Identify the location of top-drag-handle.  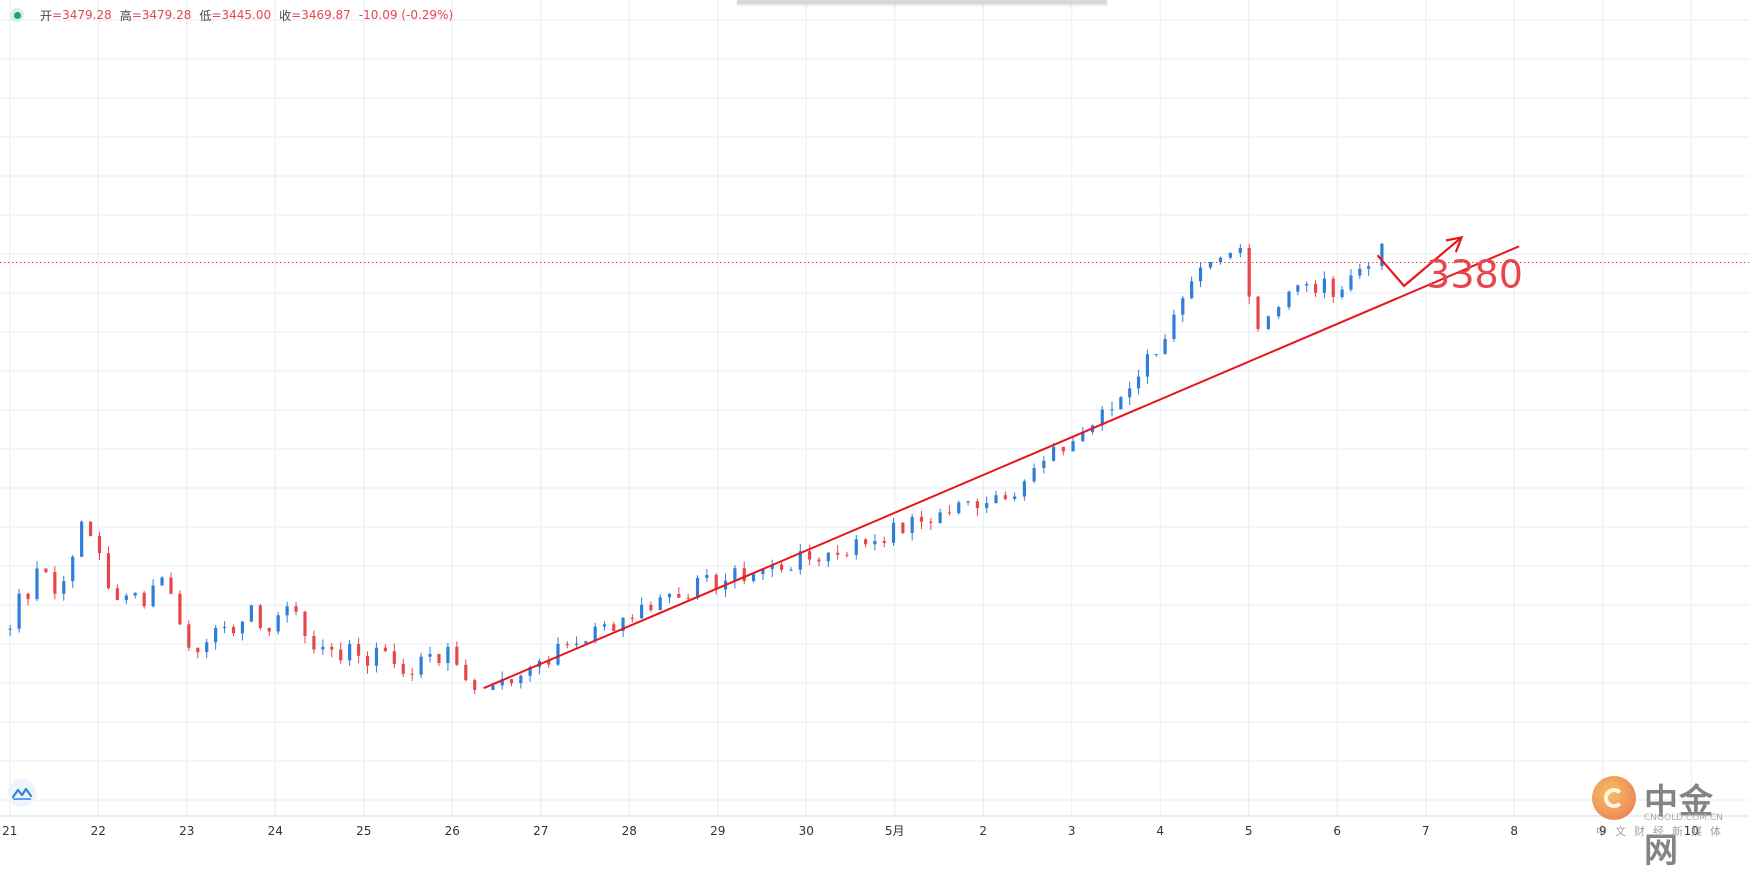
(922, 2).